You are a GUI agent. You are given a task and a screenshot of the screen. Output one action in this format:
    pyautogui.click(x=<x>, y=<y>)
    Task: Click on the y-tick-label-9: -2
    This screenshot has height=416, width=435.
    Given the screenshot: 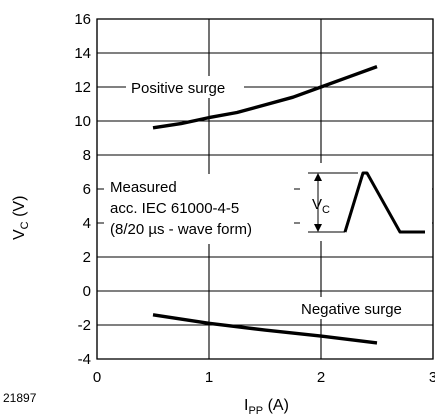 What is the action you would take?
    pyautogui.click(x=84, y=325)
    